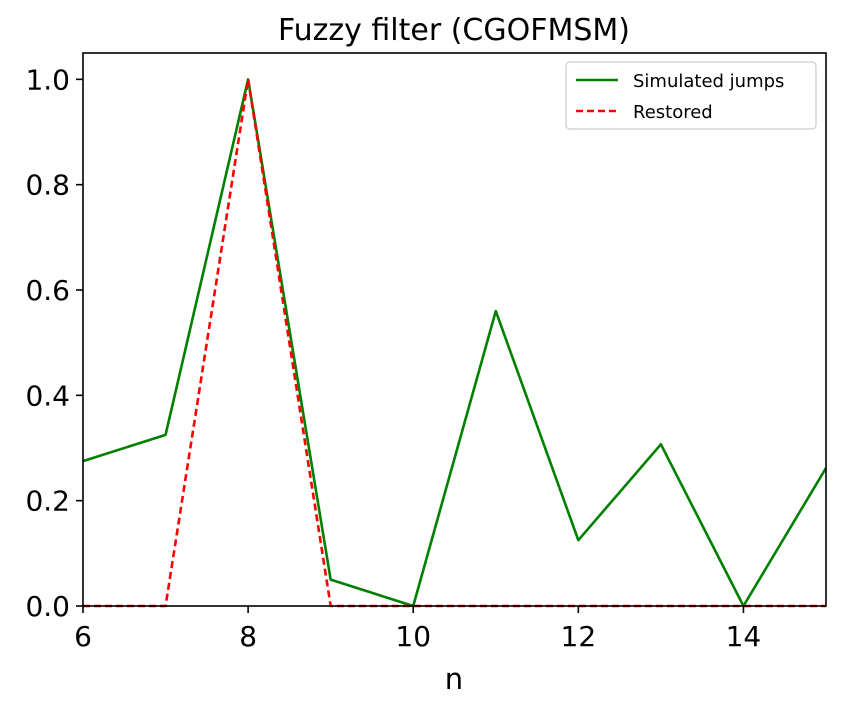  Describe the element at coordinates (47, 185) in the screenshot. I see `y-tick-label: 0.8` at that location.